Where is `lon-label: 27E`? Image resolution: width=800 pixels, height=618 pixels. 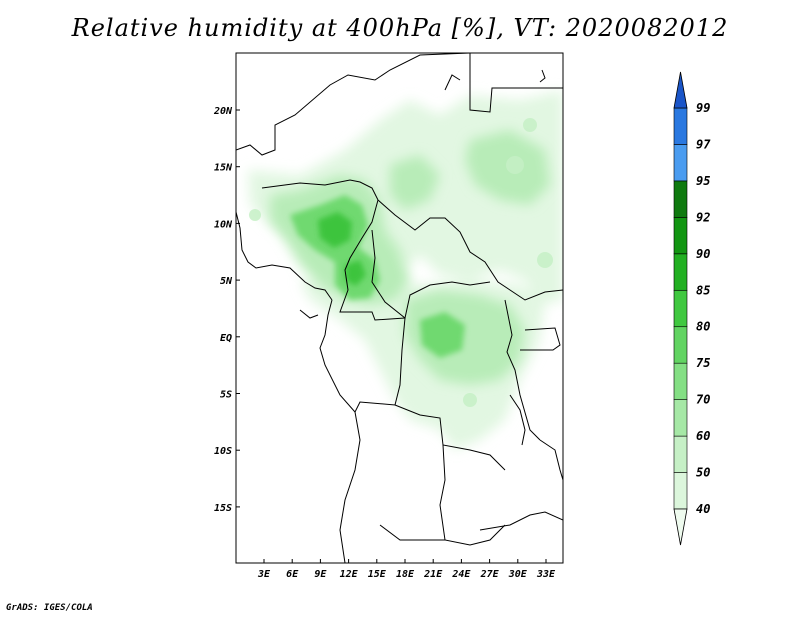 lon-label: 27E is located at coordinates (490, 574).